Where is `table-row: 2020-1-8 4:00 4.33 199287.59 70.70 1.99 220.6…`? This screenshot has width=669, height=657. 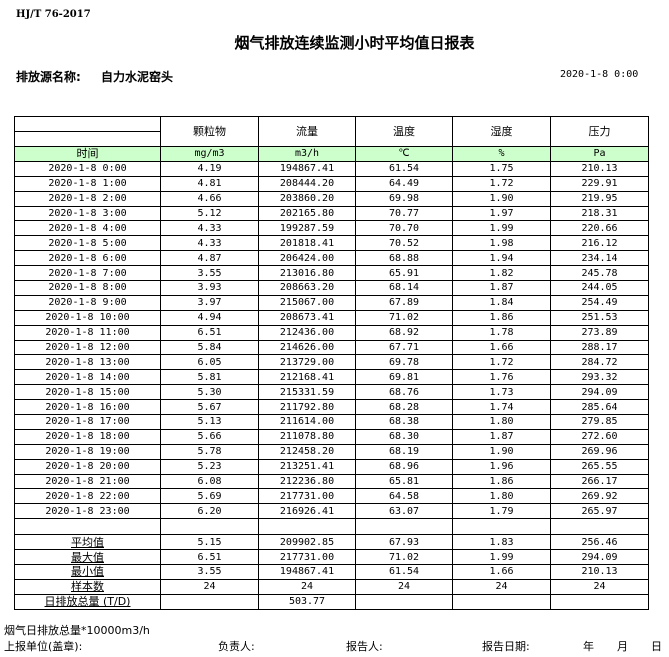
table-row: 2020-1-8 4:00 4.33 199287.59 70.70 1.99 220.6… is located at coordinates (331, 228).